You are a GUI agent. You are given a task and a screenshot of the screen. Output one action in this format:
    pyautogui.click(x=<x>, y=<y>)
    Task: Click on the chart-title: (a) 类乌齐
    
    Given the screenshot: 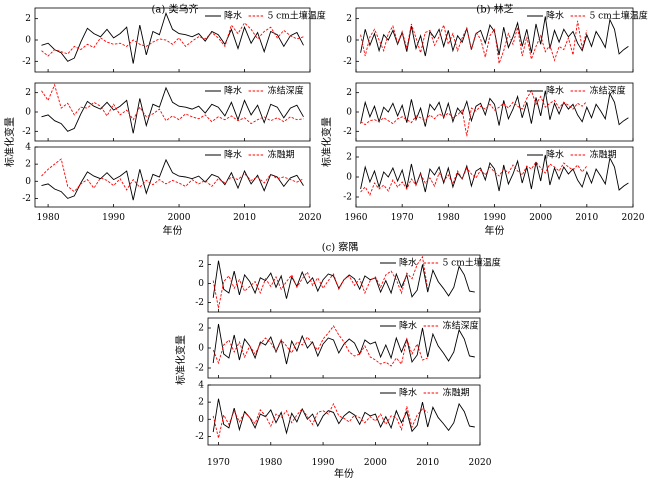 What is the action you would take?
    pyautogui.click(x=175, y=9)
    